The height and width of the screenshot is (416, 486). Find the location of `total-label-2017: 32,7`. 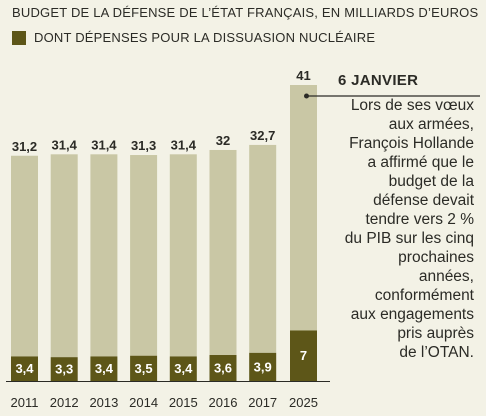

total-label-2017: 32,7 is located at coordinates (262, 135).